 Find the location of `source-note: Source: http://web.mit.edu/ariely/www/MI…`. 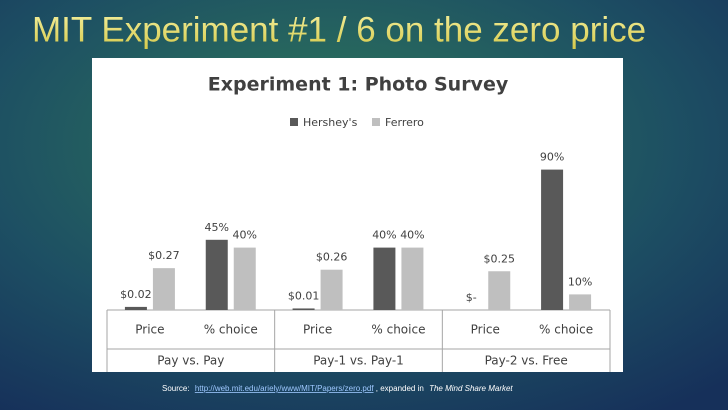

source-note: Source: http://web.mit.edu/ariely/www/MI… is located at coordinates (337, 388).